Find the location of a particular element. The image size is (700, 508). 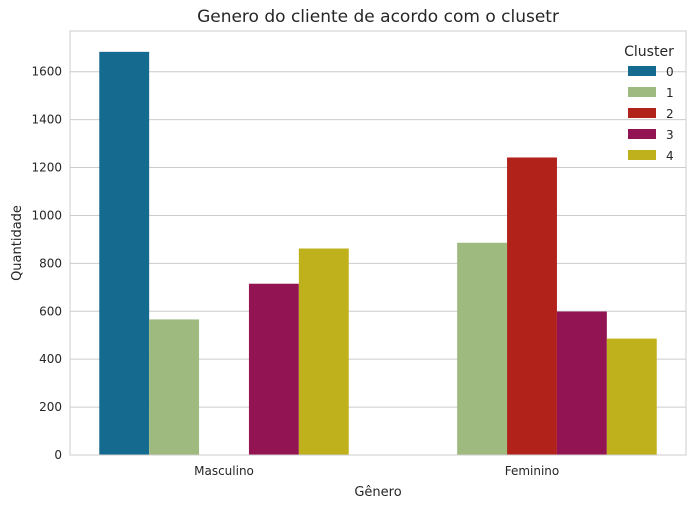

y-tick-label: 200 is located at coordinates (50, 407).